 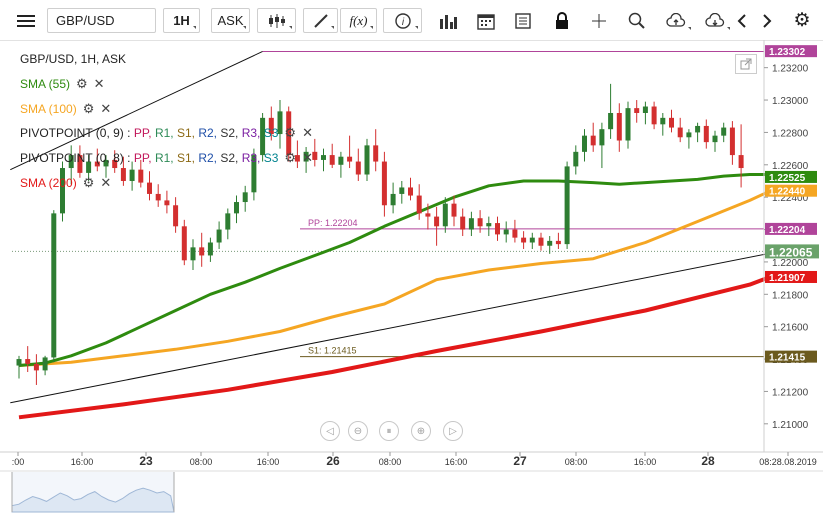 I want to click on x-tick-label: 16:00, so click(x=456, y=462).